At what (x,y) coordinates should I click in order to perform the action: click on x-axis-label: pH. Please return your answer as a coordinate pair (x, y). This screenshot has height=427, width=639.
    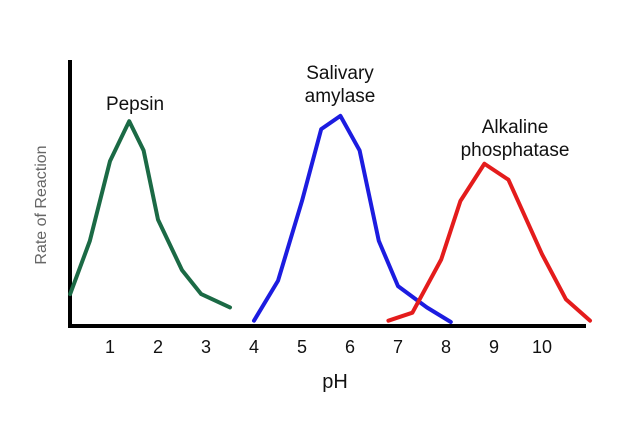
    Looking at the image, I should click on (335, 382).